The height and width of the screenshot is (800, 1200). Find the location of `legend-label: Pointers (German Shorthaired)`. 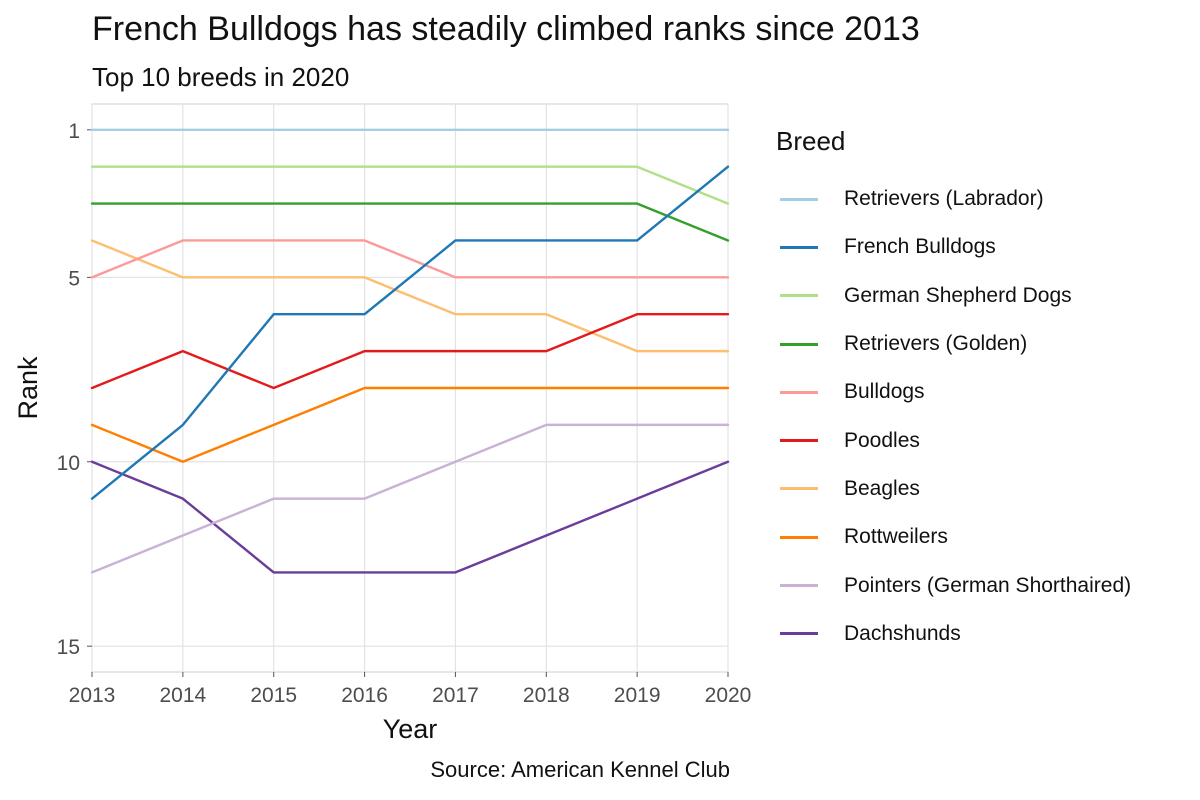

legend-label: Pointers (German Shorthaired) is located at coordinates (988, 585).